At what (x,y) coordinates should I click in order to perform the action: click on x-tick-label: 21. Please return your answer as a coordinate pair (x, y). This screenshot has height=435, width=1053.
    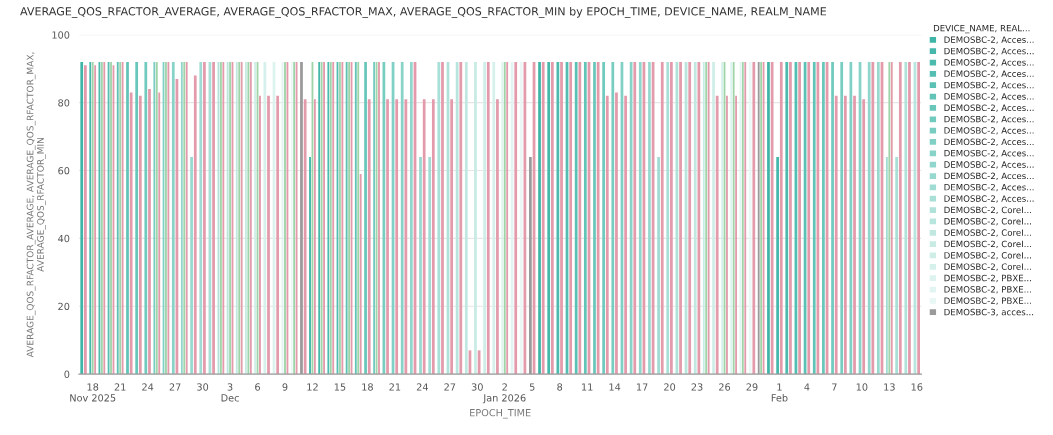
    Looking at the image, I should click on (395, 387).